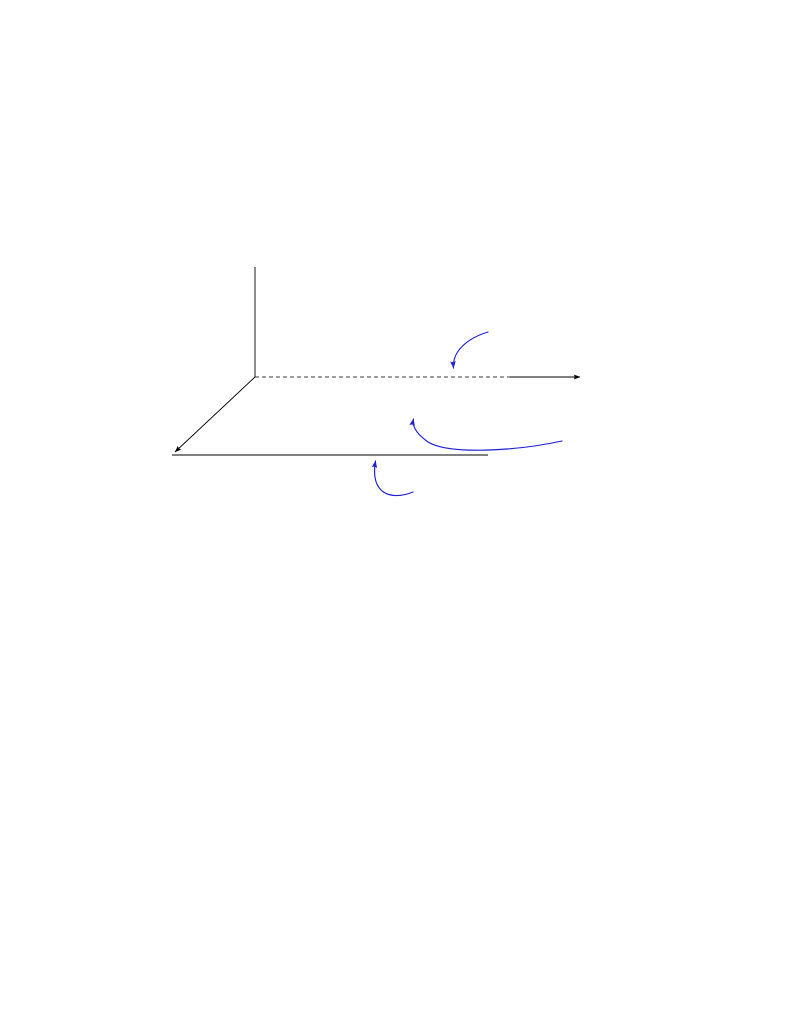  What do you see at coordinates (469, 350) in the screenshot?
I see `arrow-initial-hypersurface-icon` at bounding box center [469, 350].